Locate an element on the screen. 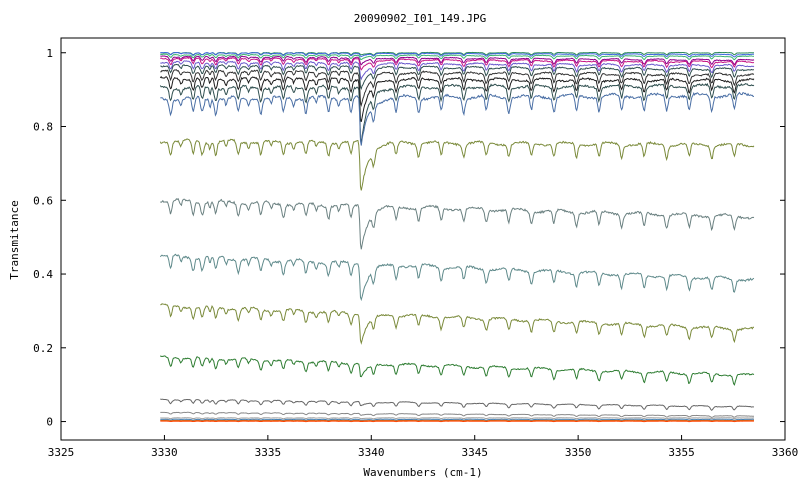 This screenshot has height=480, width=800. chart-title: 20090902_I01_149.JPG is located at coordinates (420, 18).